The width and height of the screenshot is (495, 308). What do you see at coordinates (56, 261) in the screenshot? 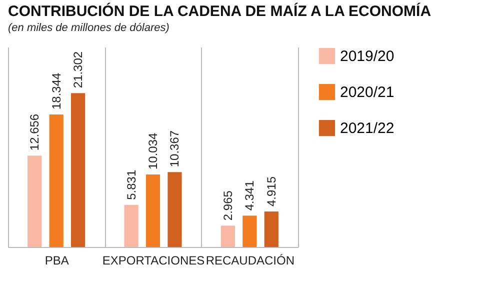
I see `x-tick-label: PBA` at bounding box center [56, 261].